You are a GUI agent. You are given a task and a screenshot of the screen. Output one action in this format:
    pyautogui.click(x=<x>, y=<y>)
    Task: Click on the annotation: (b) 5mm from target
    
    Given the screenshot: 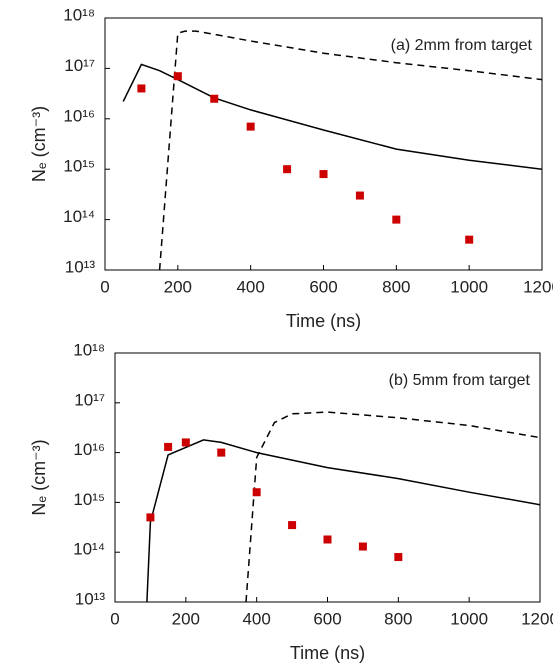 What is the action you would take?
    pyautogui.click(x=460, y=380)
    